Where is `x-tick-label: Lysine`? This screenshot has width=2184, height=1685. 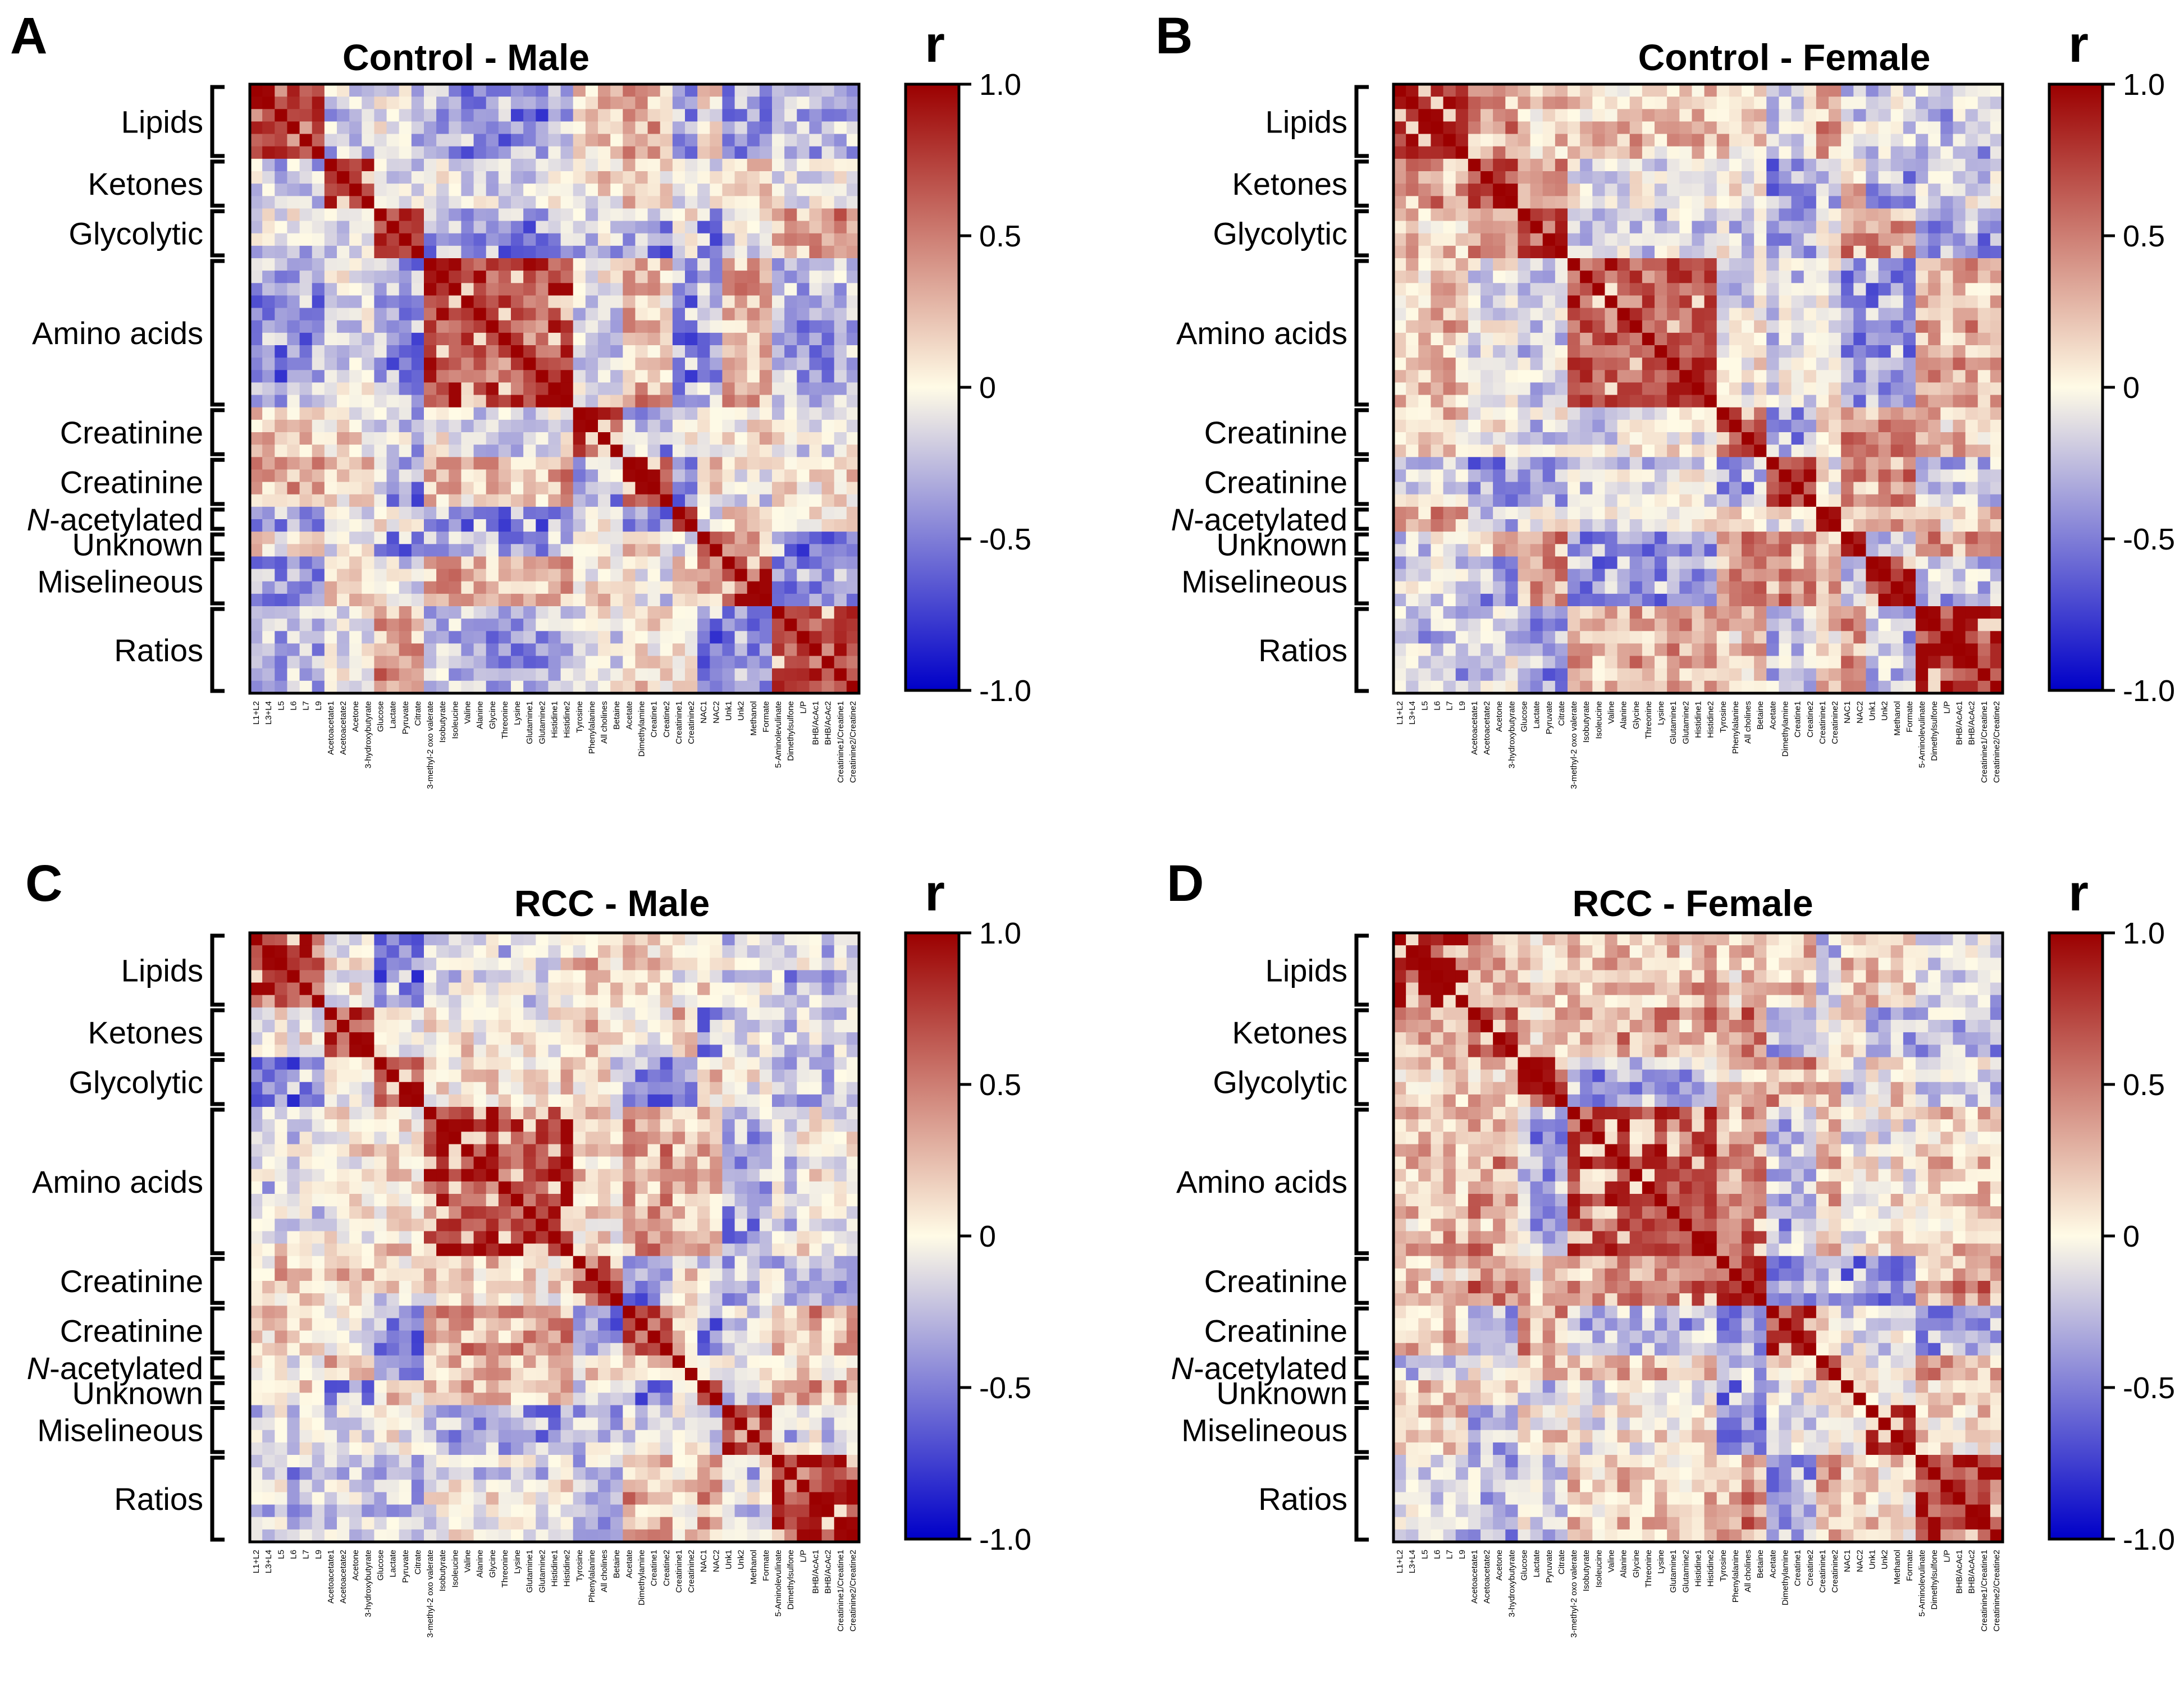 x-tick-label: Lysine is located at coordinates (1661, 713).